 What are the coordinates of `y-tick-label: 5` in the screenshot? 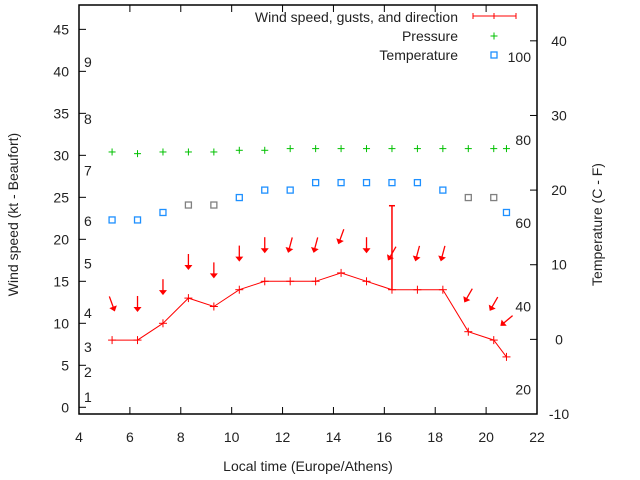 It's located at (65, 365).